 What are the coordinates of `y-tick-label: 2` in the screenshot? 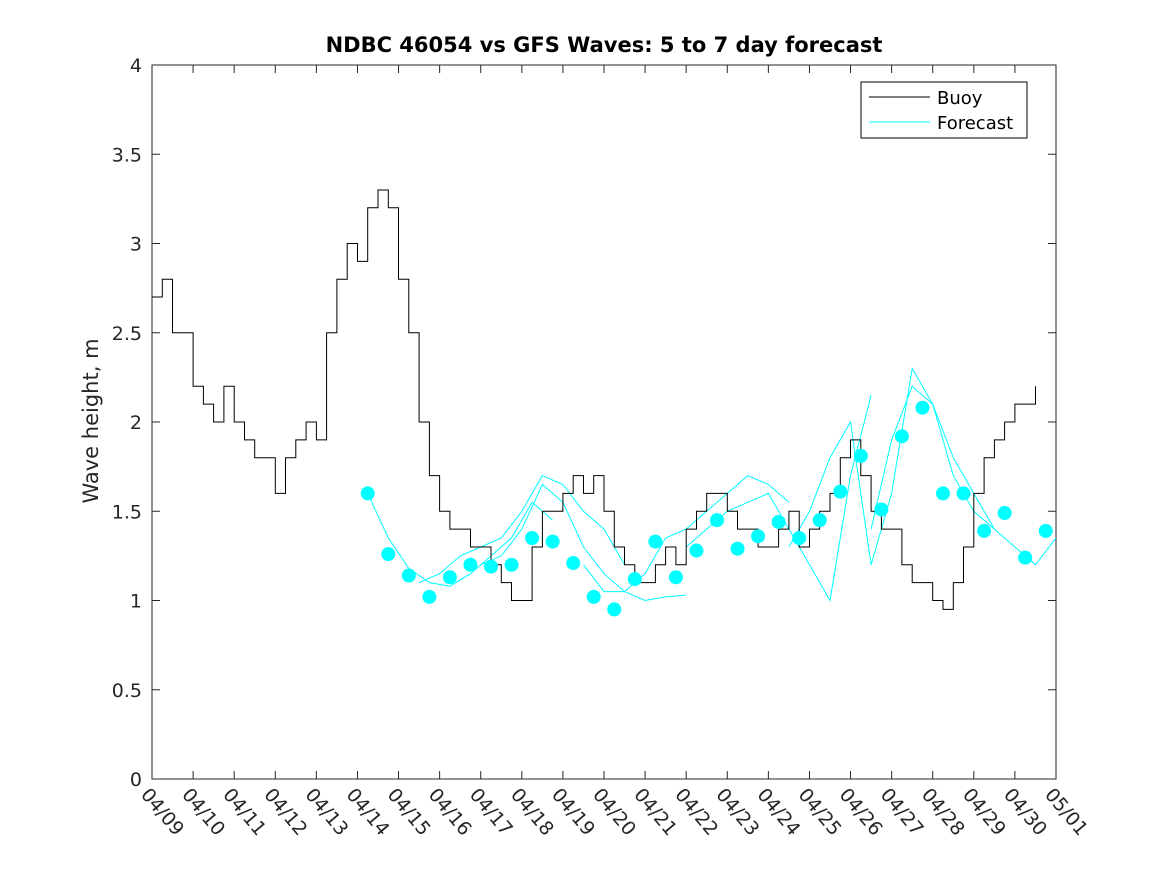 It's located at (136, 423).